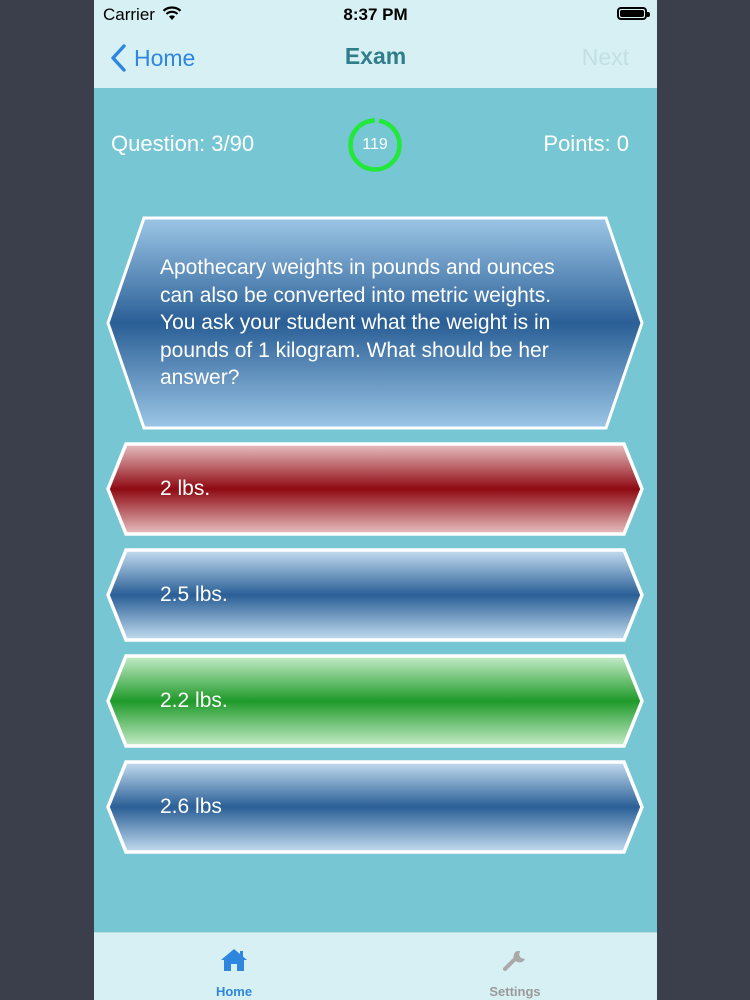 The width and height of the screenshot is (750, 1000). I want to click on status-bar: Carrier 8:37 PM, so click(375, 15).